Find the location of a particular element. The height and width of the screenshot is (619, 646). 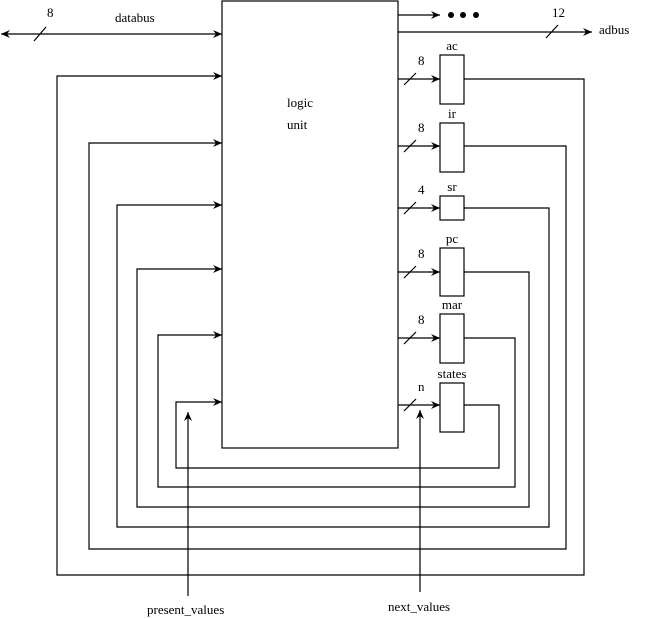

register-width: 4 is located at coordinates (421, 189).